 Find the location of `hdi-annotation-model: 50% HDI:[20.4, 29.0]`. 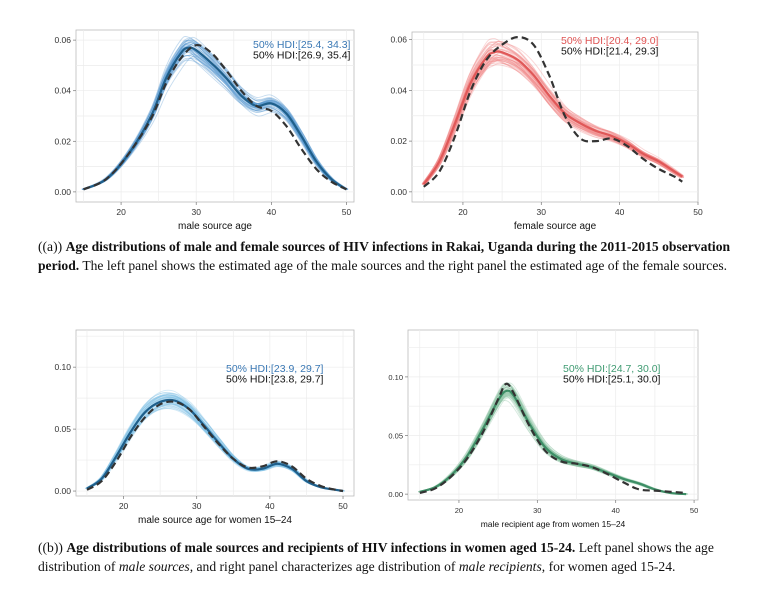

hdi-annotation-model: 50% HDI:[20.4, 29.0] is located at coordinates (610, 41).